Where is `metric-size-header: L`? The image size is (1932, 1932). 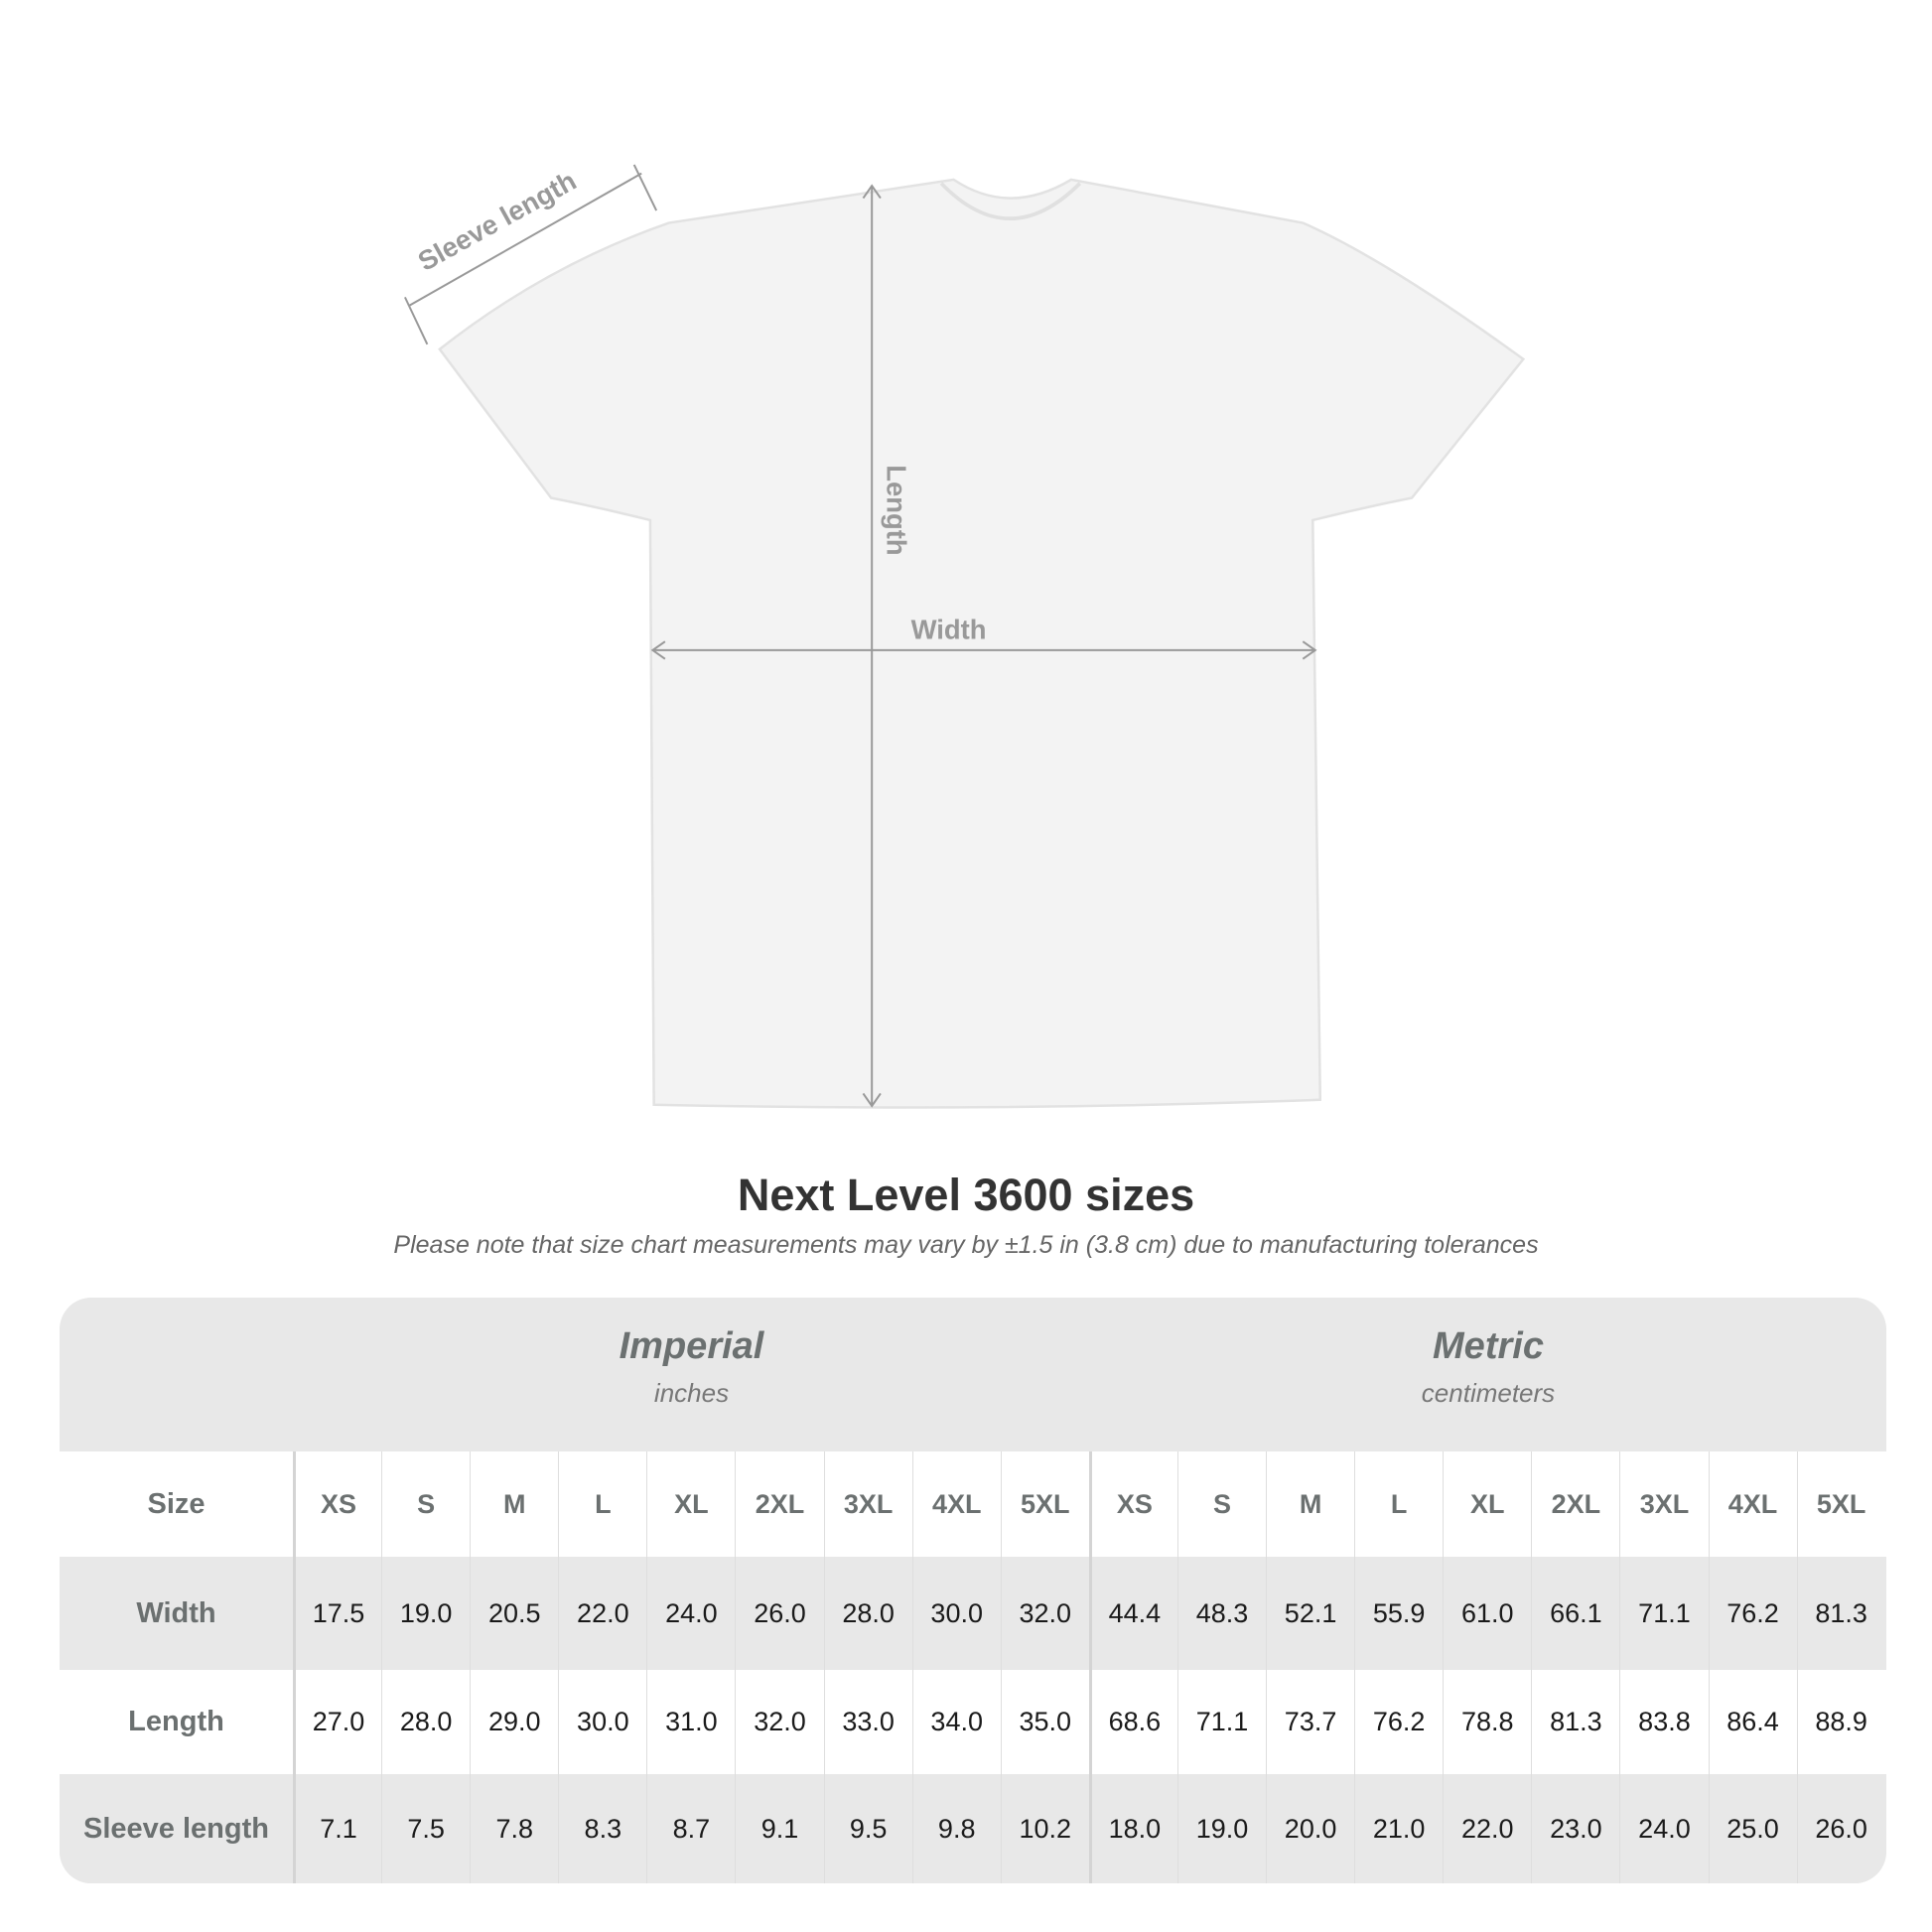
metric-size-header: L is located at coordinates (1398, 1504).